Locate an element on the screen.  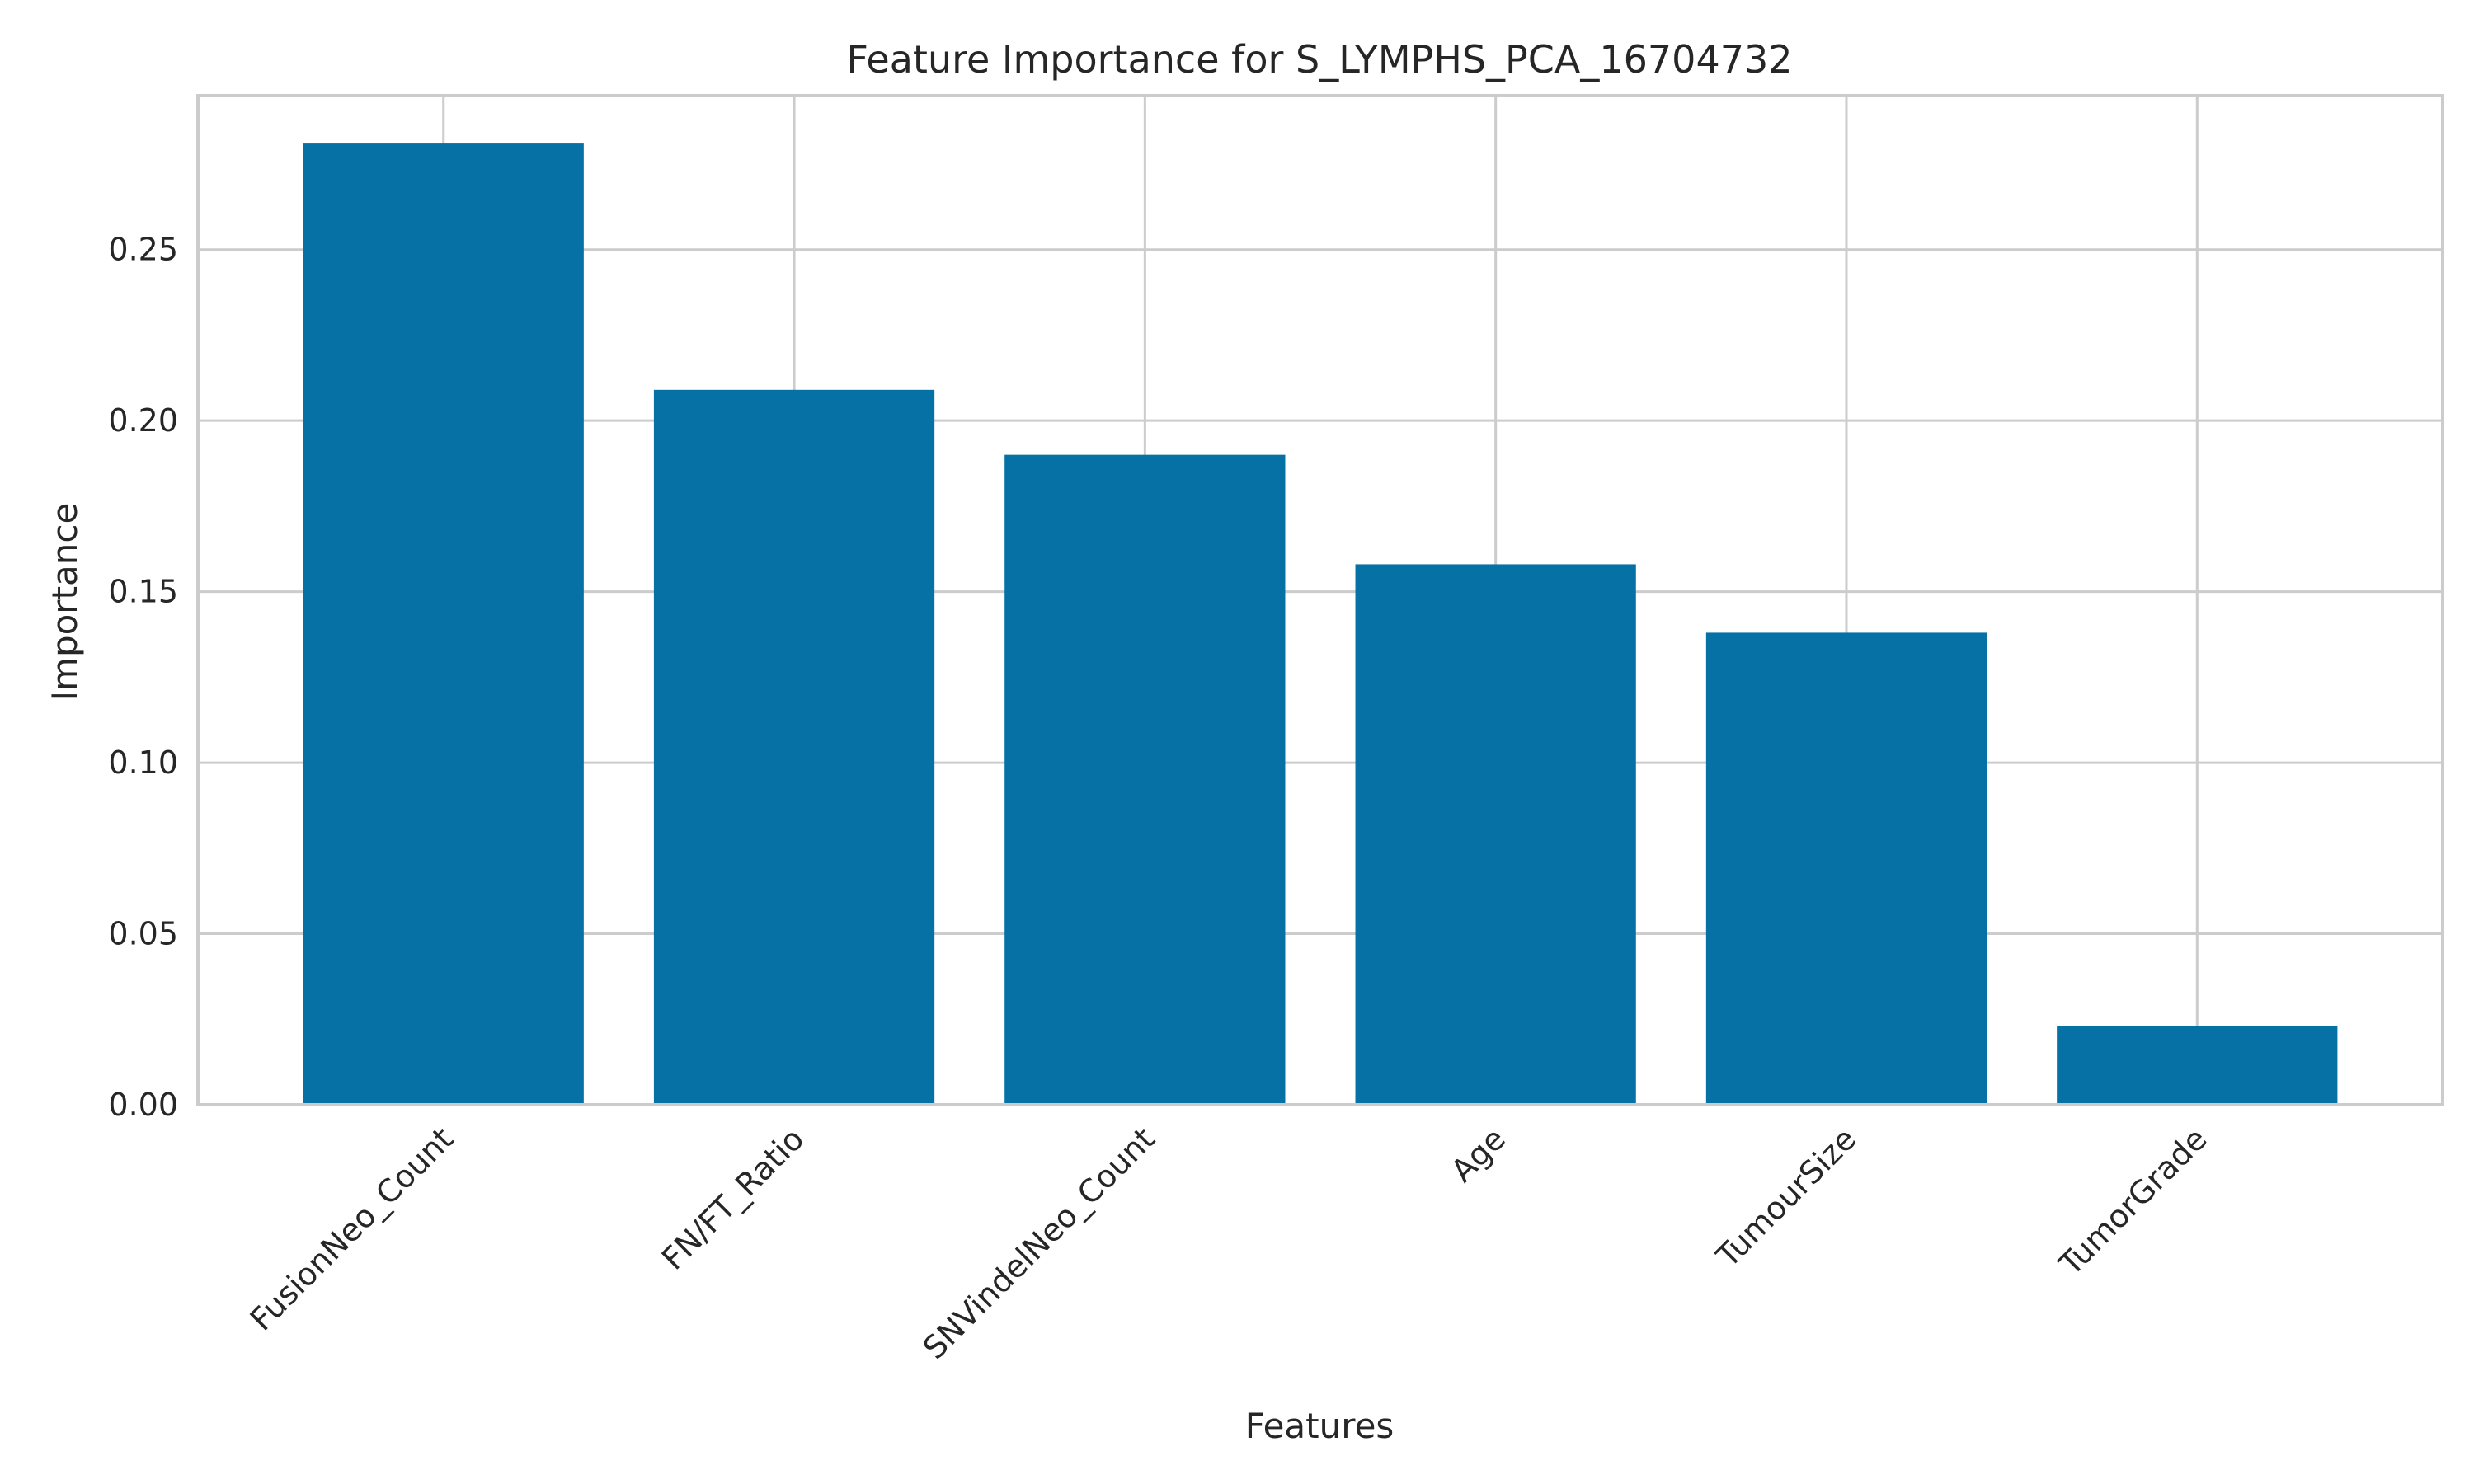
y-tick-label: 0.25 is located at coordinates (143, 250).